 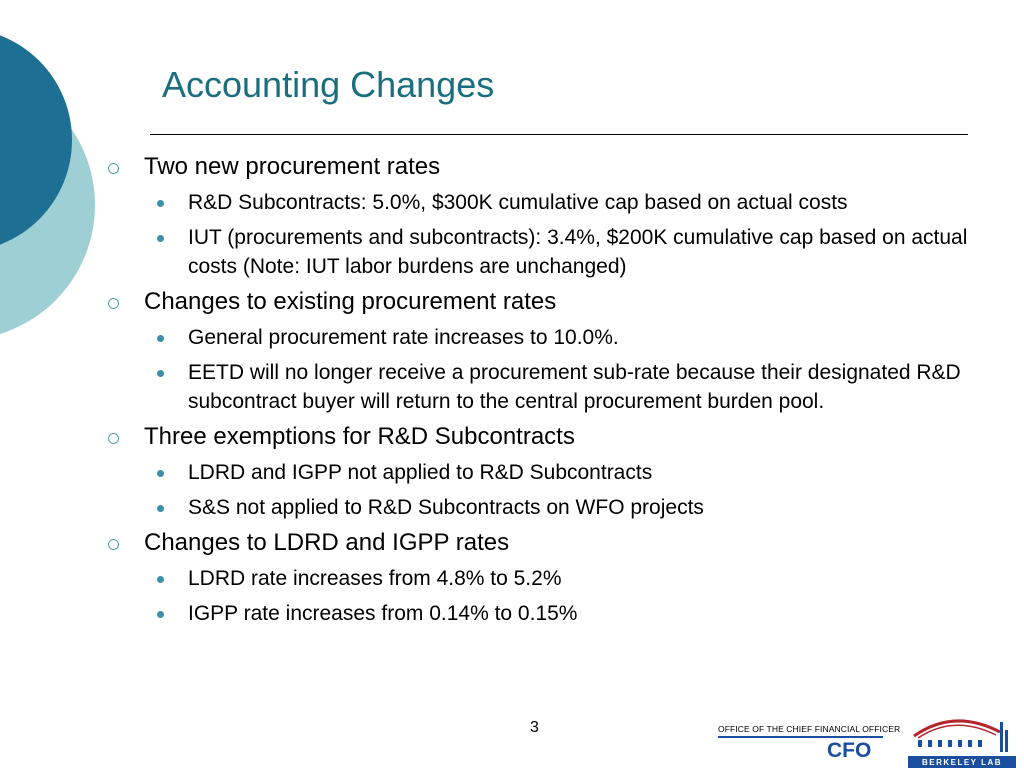 I want to click on section-1: Two new procurement rates, so click(x=555, y=167).